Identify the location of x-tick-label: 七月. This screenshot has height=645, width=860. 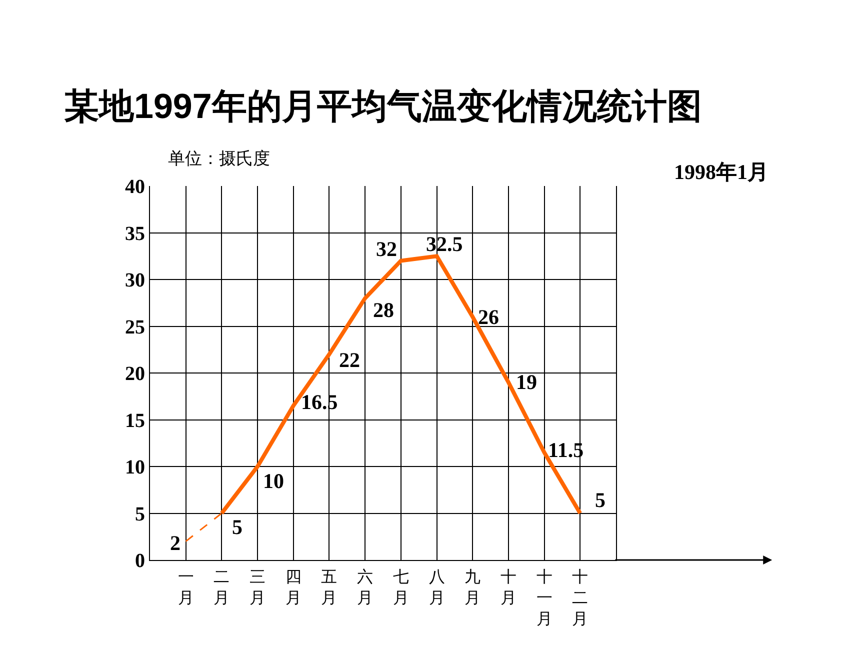
(400, 587).